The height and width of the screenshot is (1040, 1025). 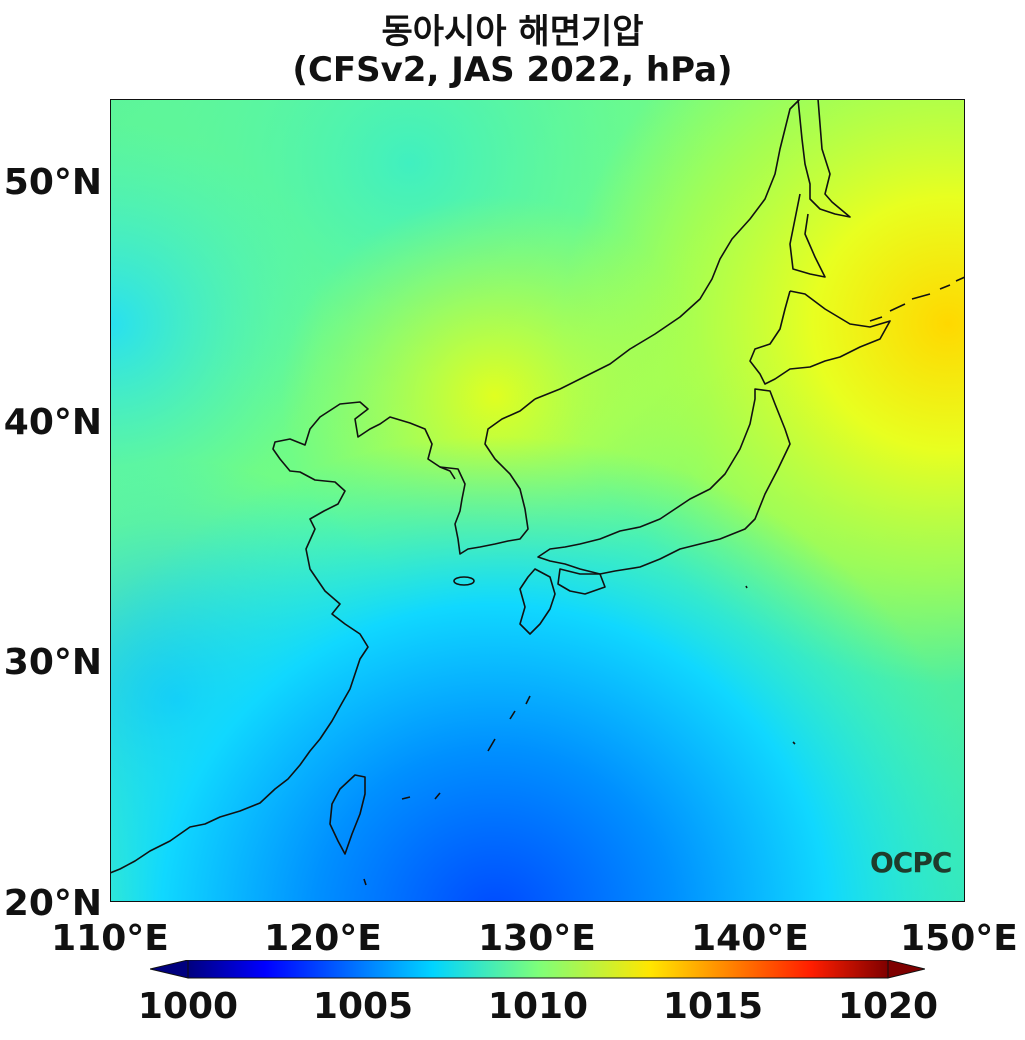 What do you see at coordinates (750, 938) in the screenshot?
I see `lon-label-140e: 140°E` at bounding box center [750, 938].